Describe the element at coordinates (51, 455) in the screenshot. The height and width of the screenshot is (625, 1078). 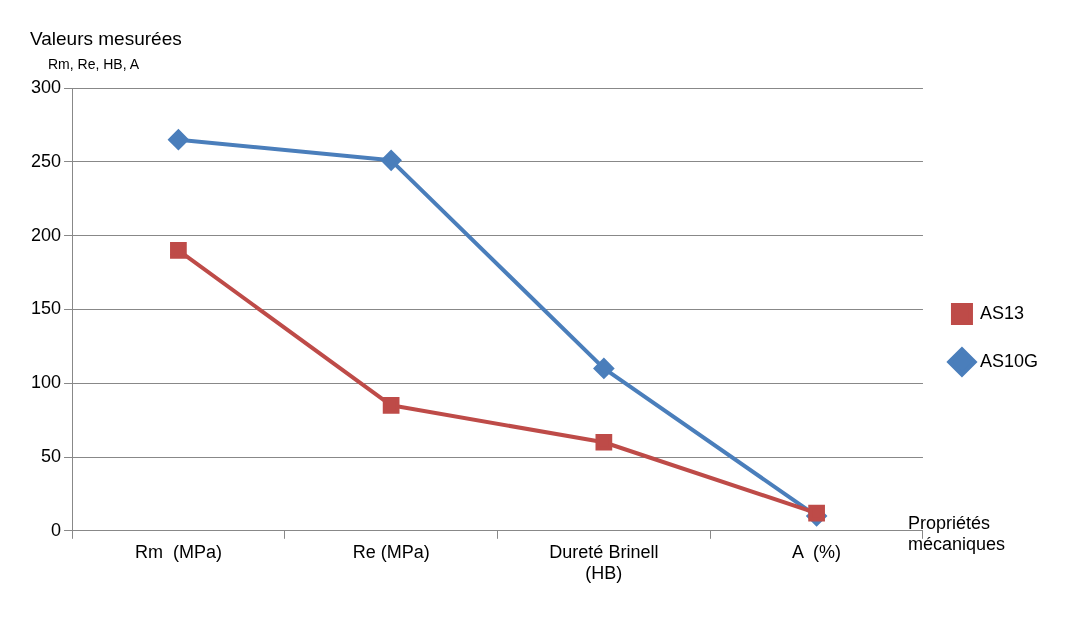
I see `y-tick-label: 50` at that location.